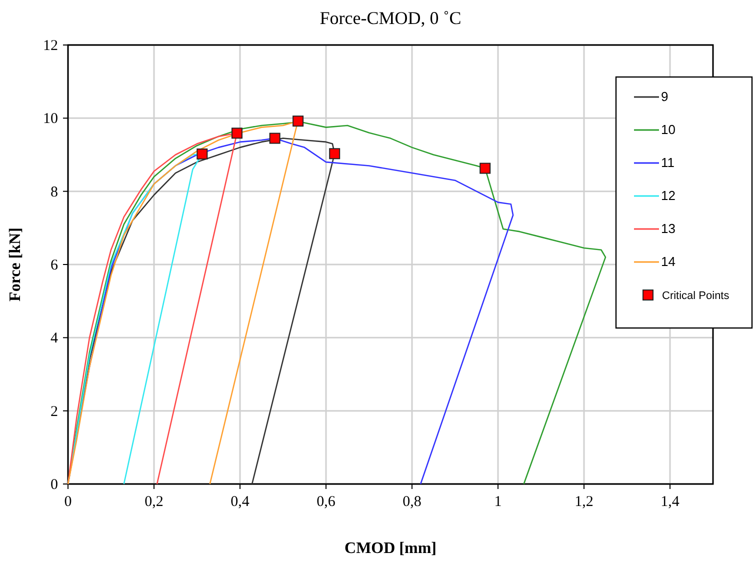 The width and height of the screenshot is (755, 564). Describe the element at coordinates (668, 195) in the screenshot. I see `legend-label: 12` at that location.